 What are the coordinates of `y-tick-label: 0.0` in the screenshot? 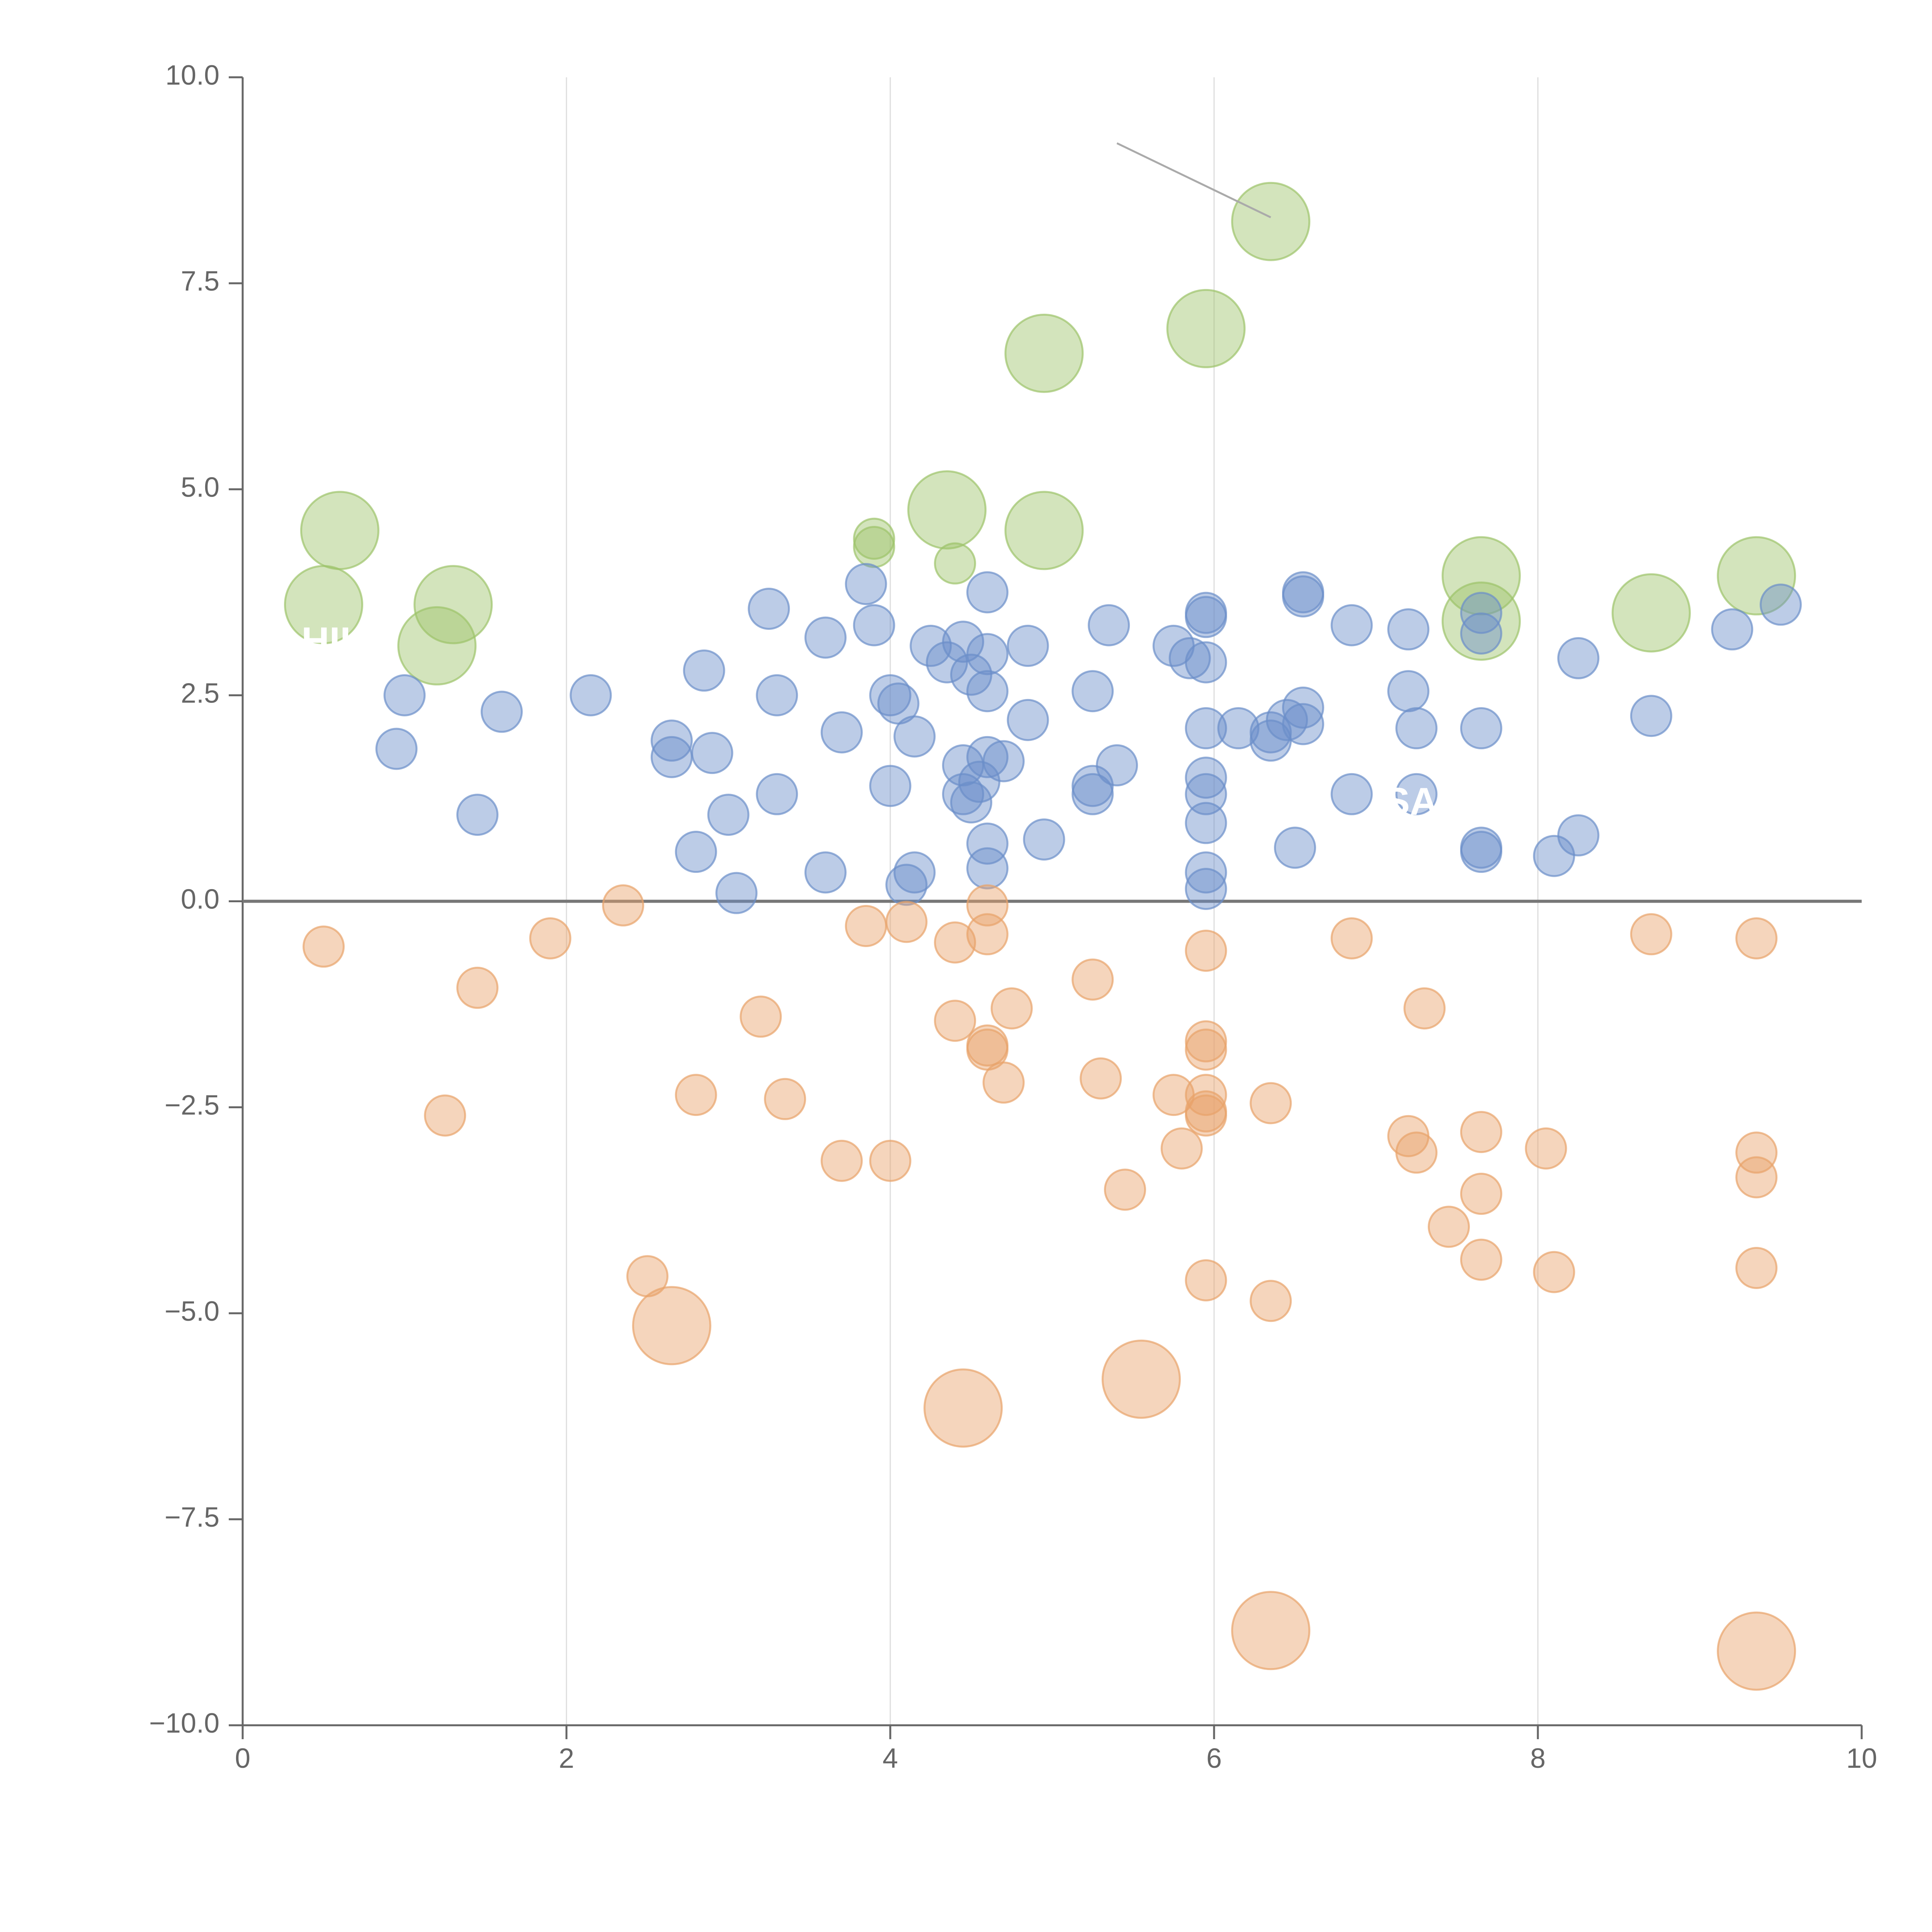 It's located at (200, 900).